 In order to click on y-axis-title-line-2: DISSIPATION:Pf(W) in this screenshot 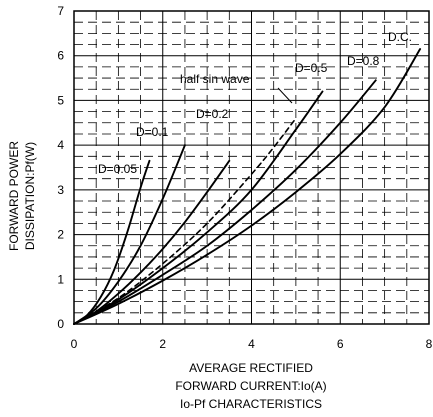, I will do `click(30, 196)`.